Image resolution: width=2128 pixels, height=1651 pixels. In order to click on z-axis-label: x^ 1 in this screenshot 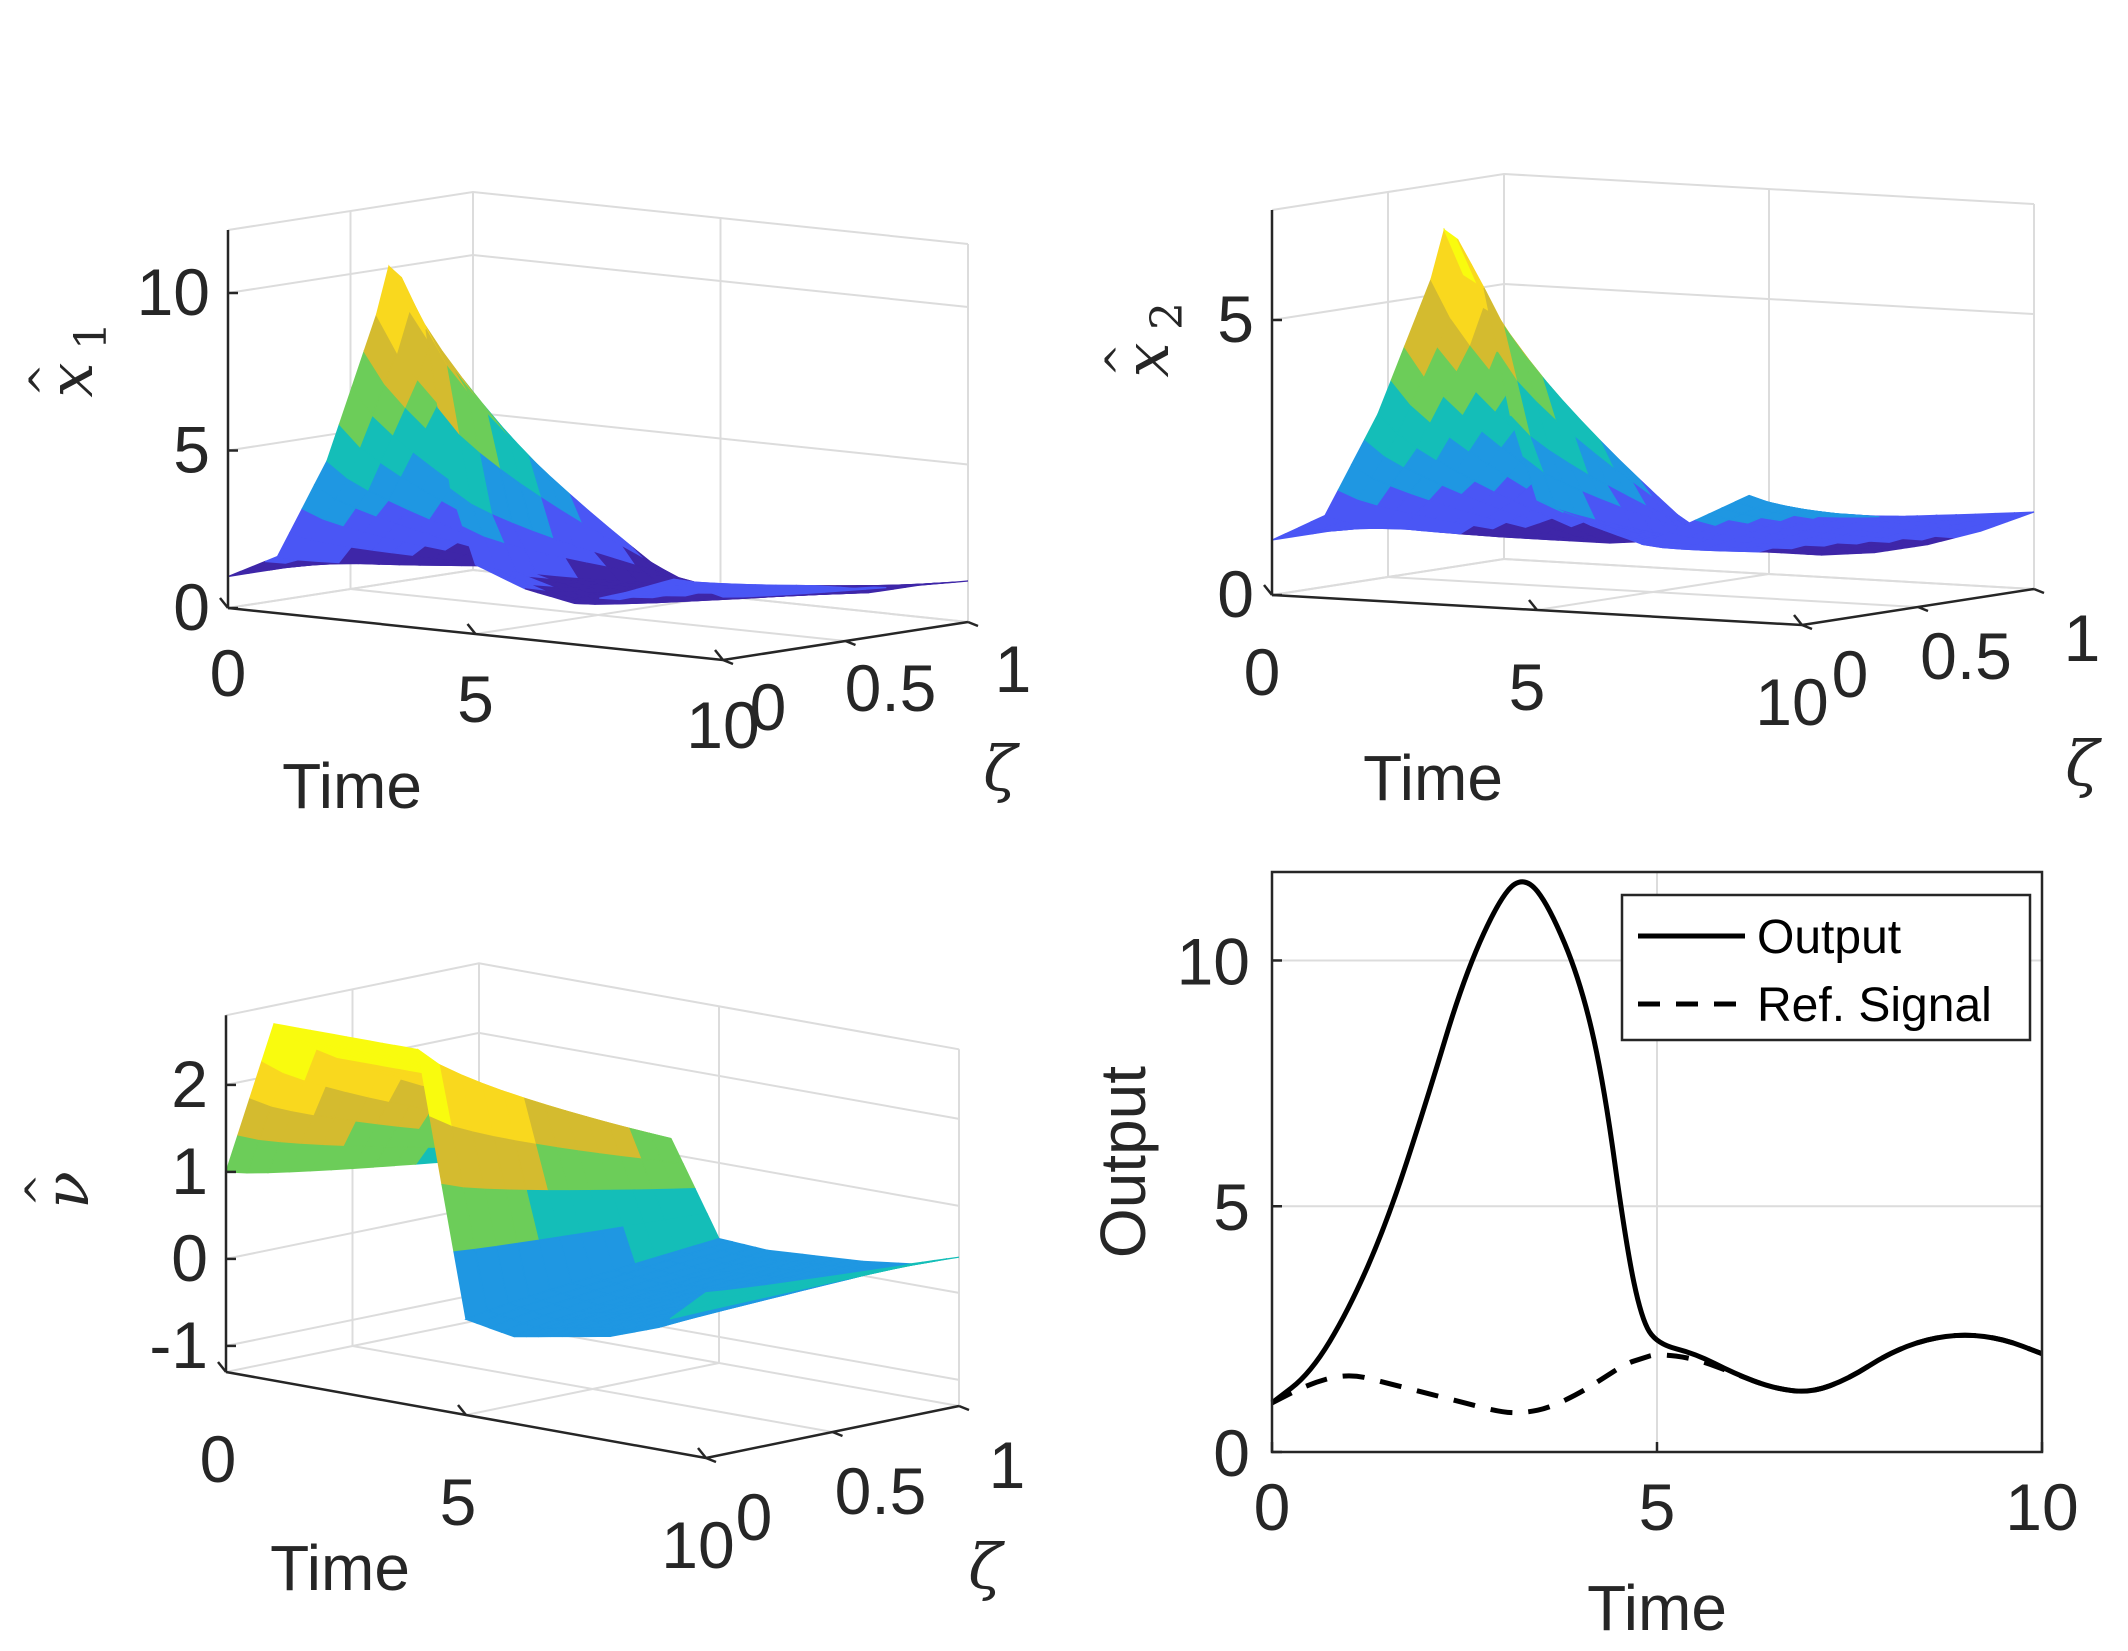, I will do `click(69, 359)`.